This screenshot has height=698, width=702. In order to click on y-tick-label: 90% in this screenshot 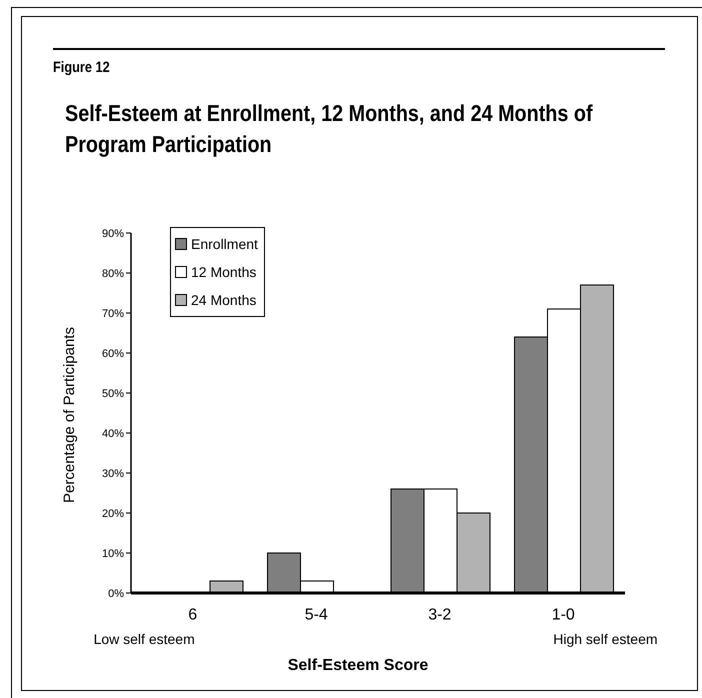, I will do `click(113, 234)`.